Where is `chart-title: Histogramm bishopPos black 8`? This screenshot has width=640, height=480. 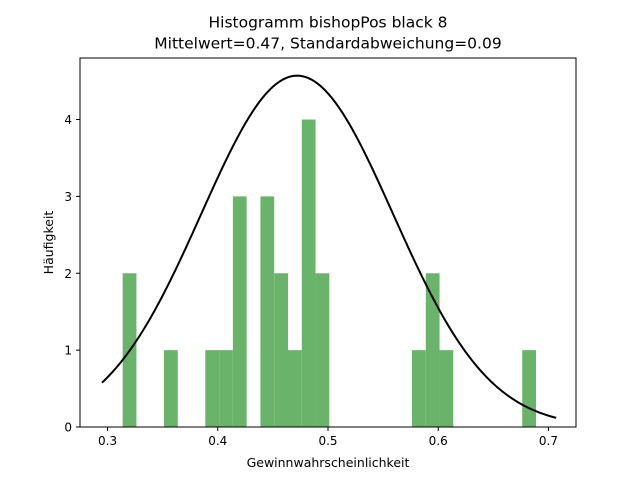 chart-title: Histogramm bishopPos black 8 is located at coordinates (327, 23).